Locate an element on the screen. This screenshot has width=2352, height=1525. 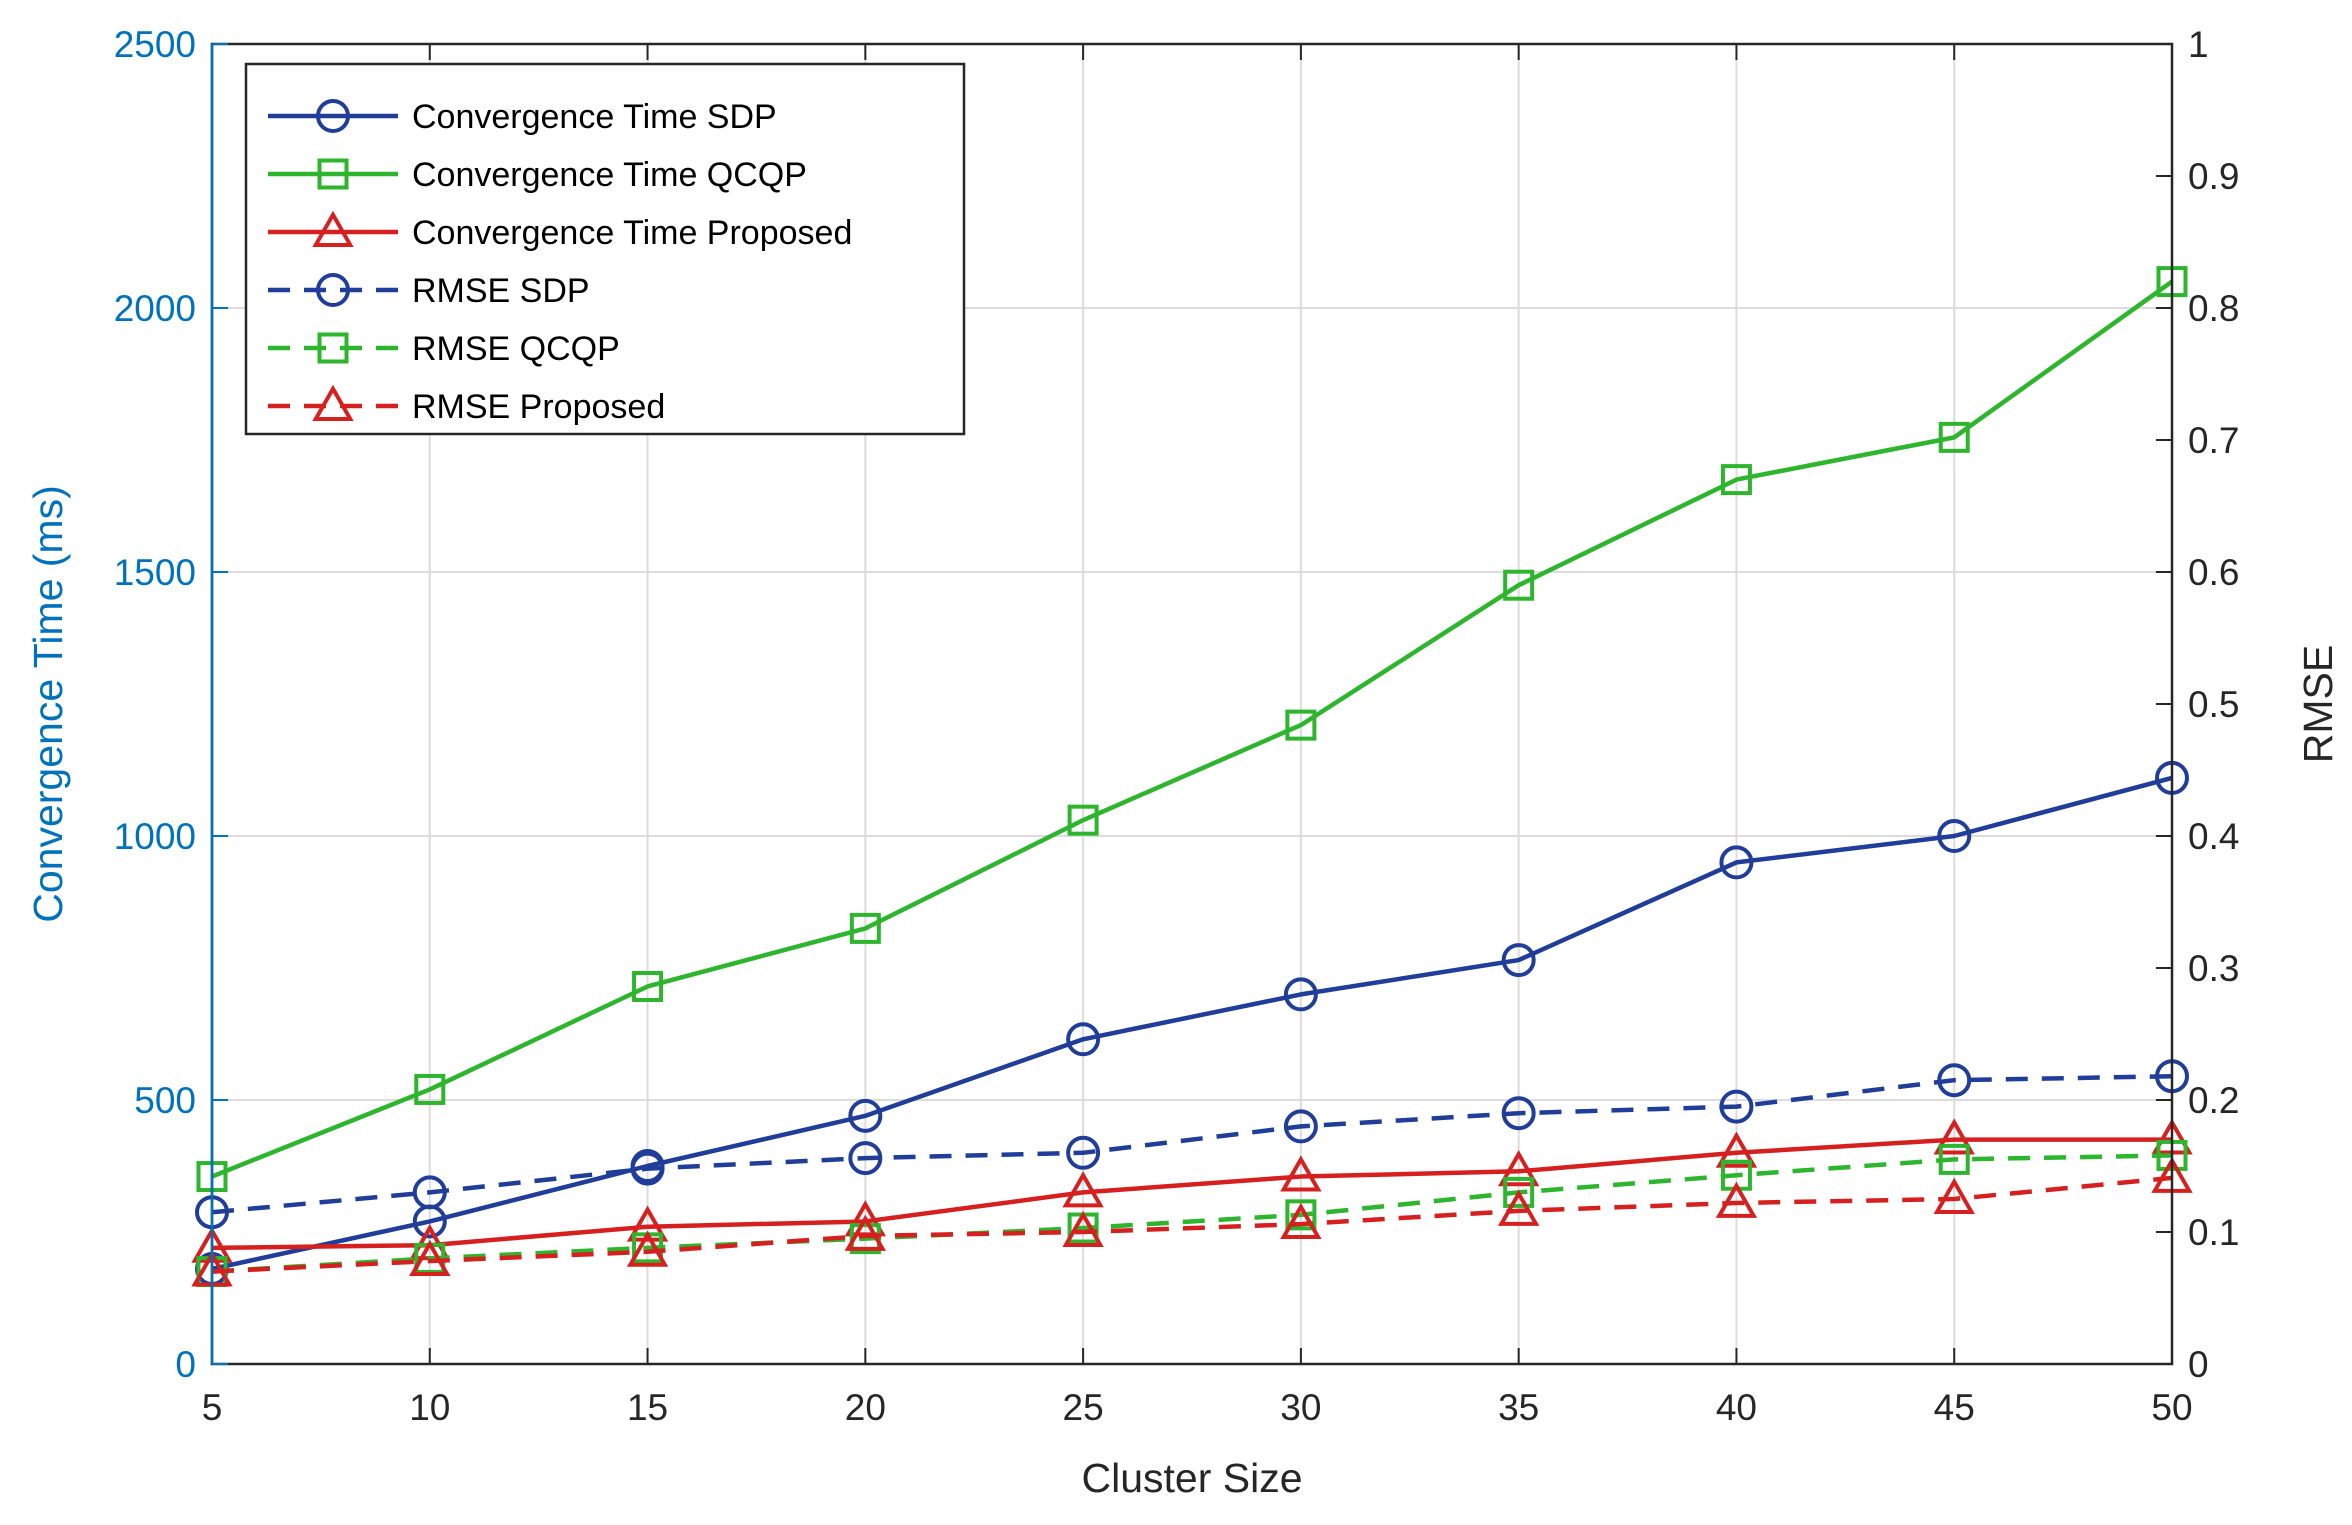
series-rmse-qcqp is located at coordinates (1192, 1213).